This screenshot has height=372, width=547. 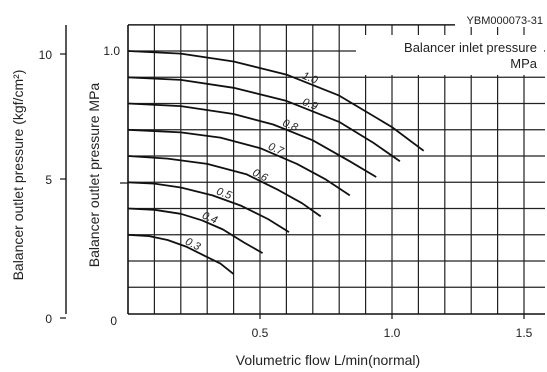 I want to click on curve-label: 0.9, so click(x=310, y=104).